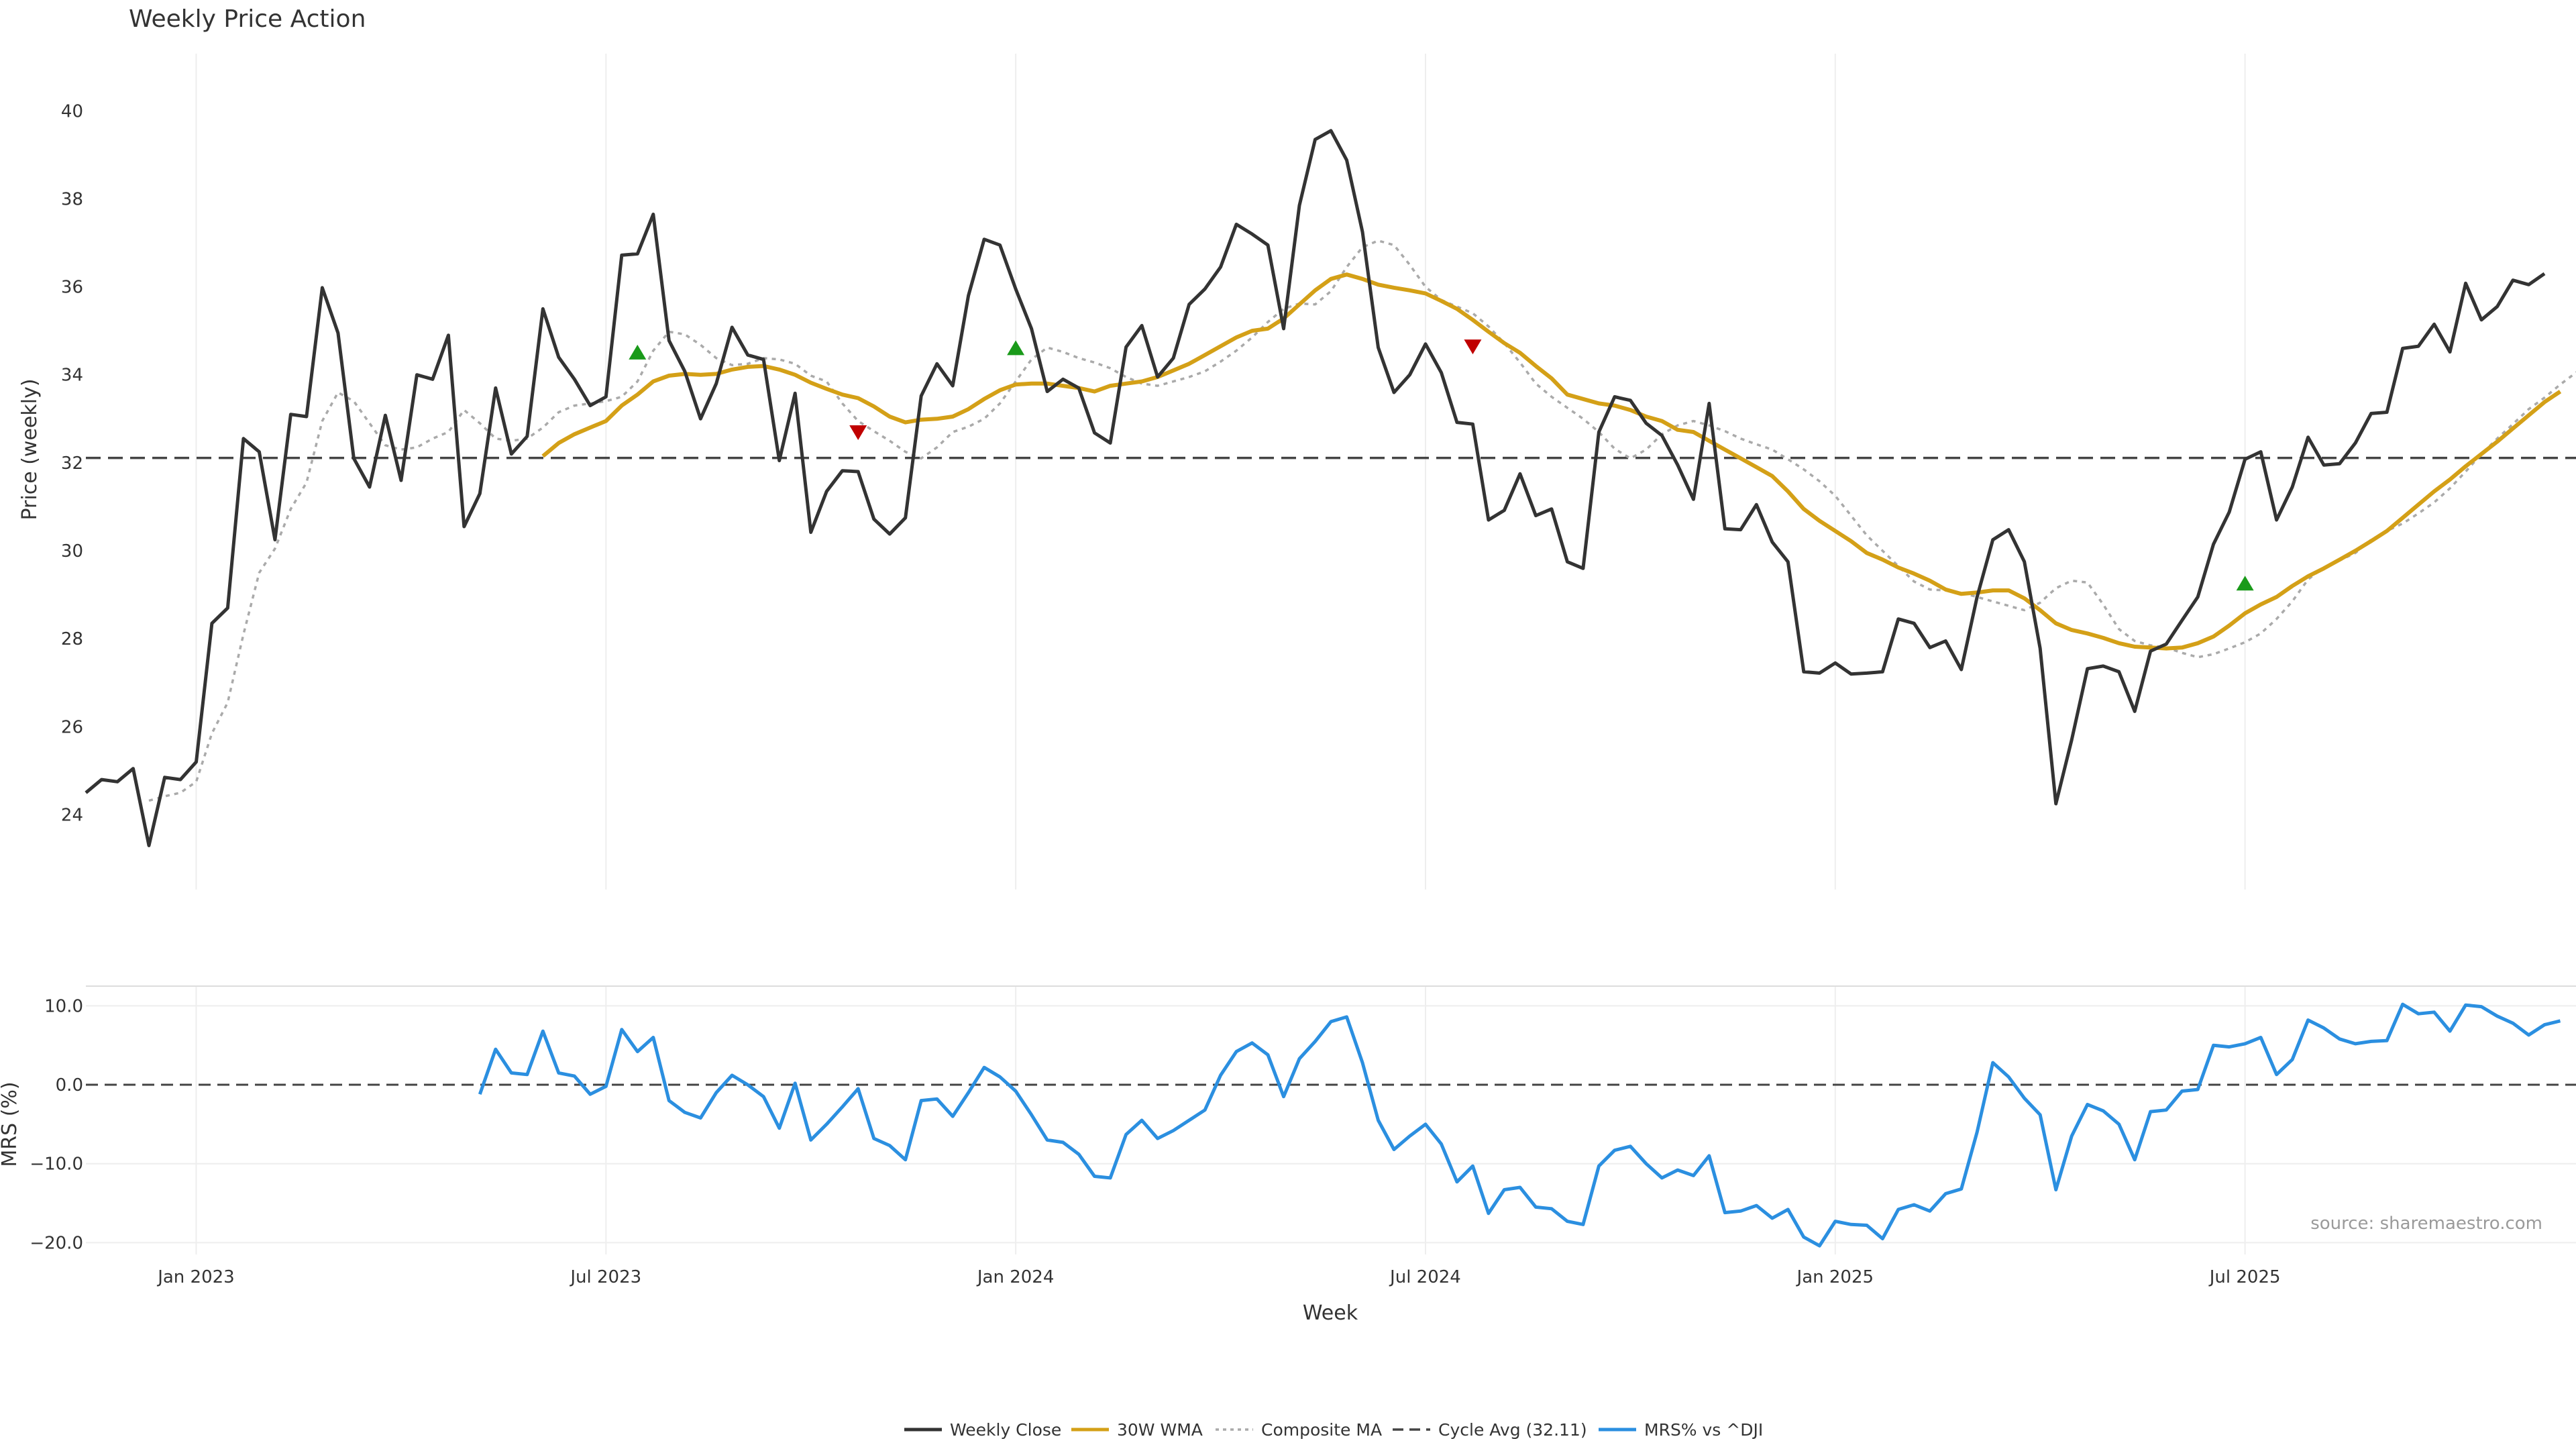 The image size is (2576, 1449). What do you see at coordinates (1519, 1125) in the screenshot?
I see `mrs-line` at bounding box center [1519, 1125].